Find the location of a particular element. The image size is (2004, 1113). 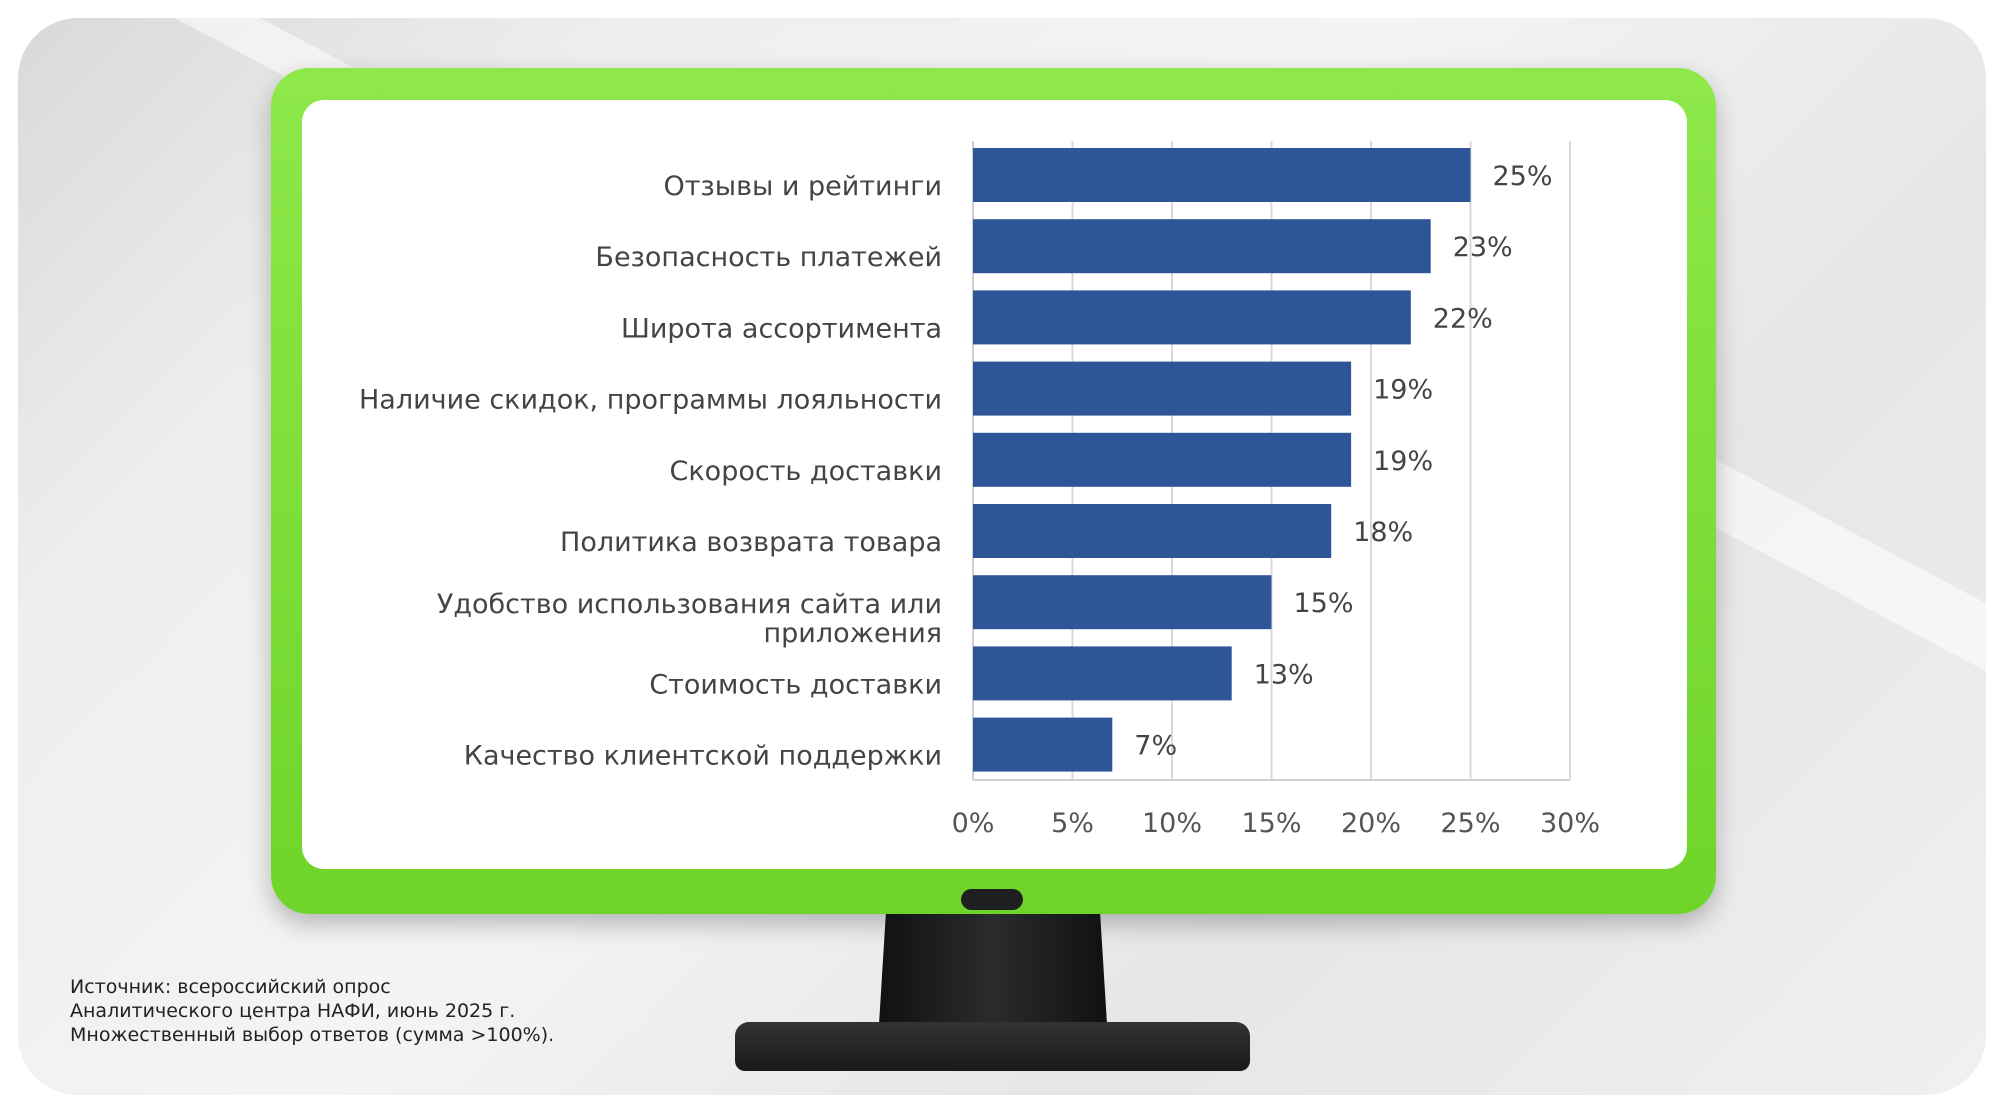

category-label: Широта ассортимента is located at coordinates (781, 328).